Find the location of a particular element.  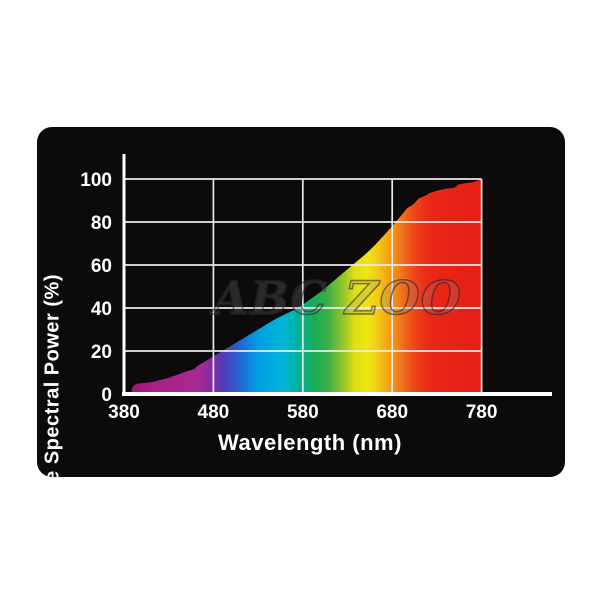

y-tick-label: 0 is located at coordinates (106, 395).